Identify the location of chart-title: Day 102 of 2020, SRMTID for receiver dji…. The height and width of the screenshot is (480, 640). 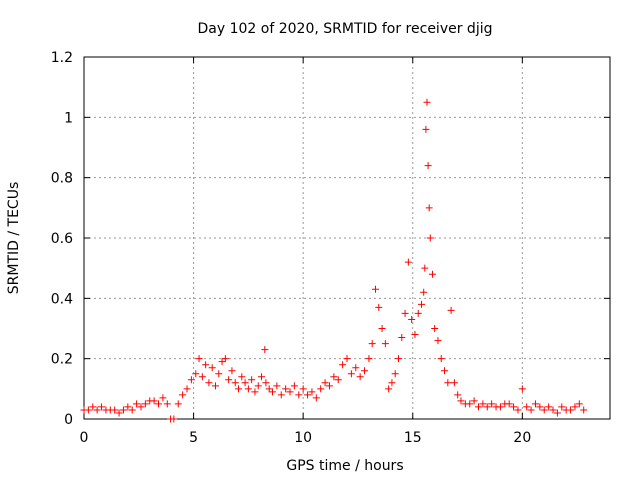
(345, 29).